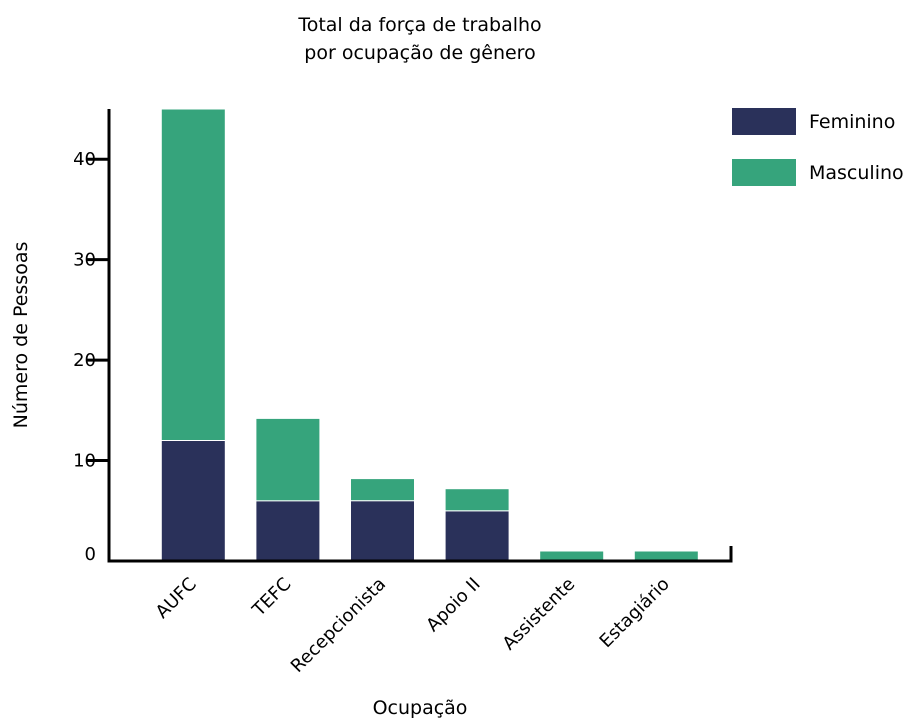 This screenshot has width=913, height=724. Describe the element at coordinates (84, 159) in the screenshot. I see `y-tick-label-40: 40` at that location.